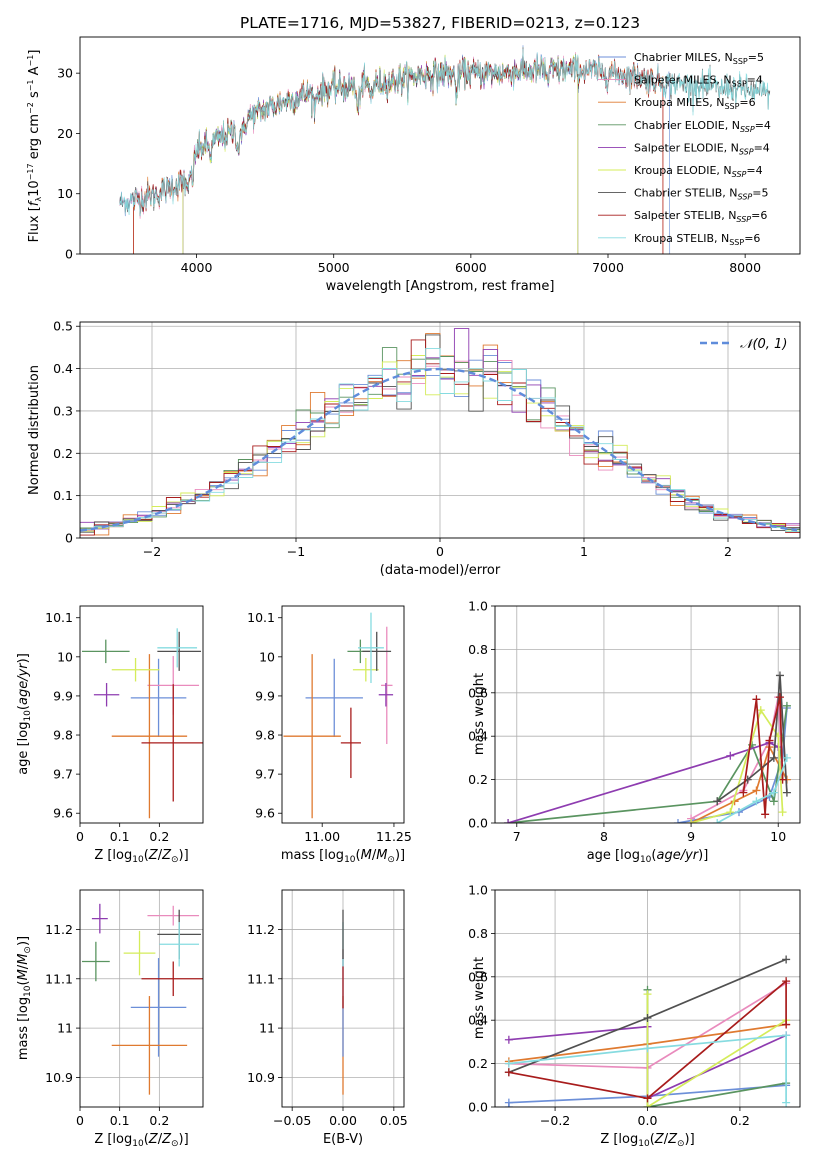 The height and width of the screenshot is (1170, 819). I want to click on x-axis-label: (data-model)/error, so click(440, 570).